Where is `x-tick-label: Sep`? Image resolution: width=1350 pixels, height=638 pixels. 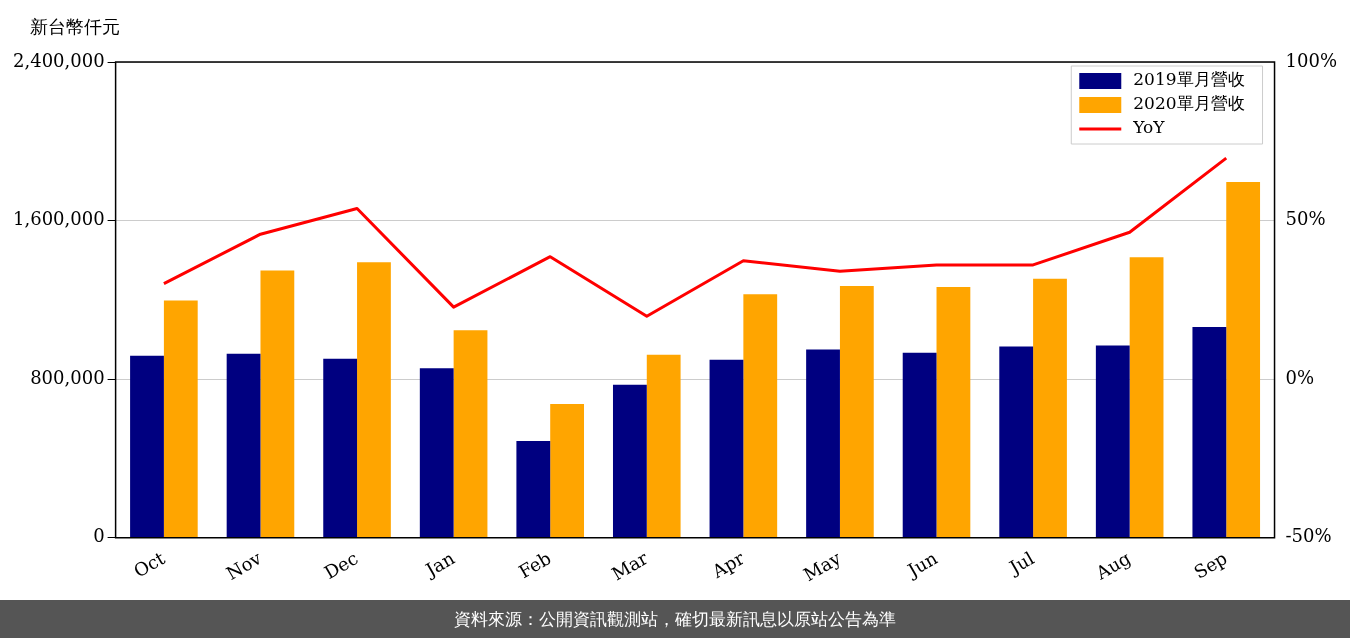 x-tick-label: Sep is located at coordinates (1210, 565).